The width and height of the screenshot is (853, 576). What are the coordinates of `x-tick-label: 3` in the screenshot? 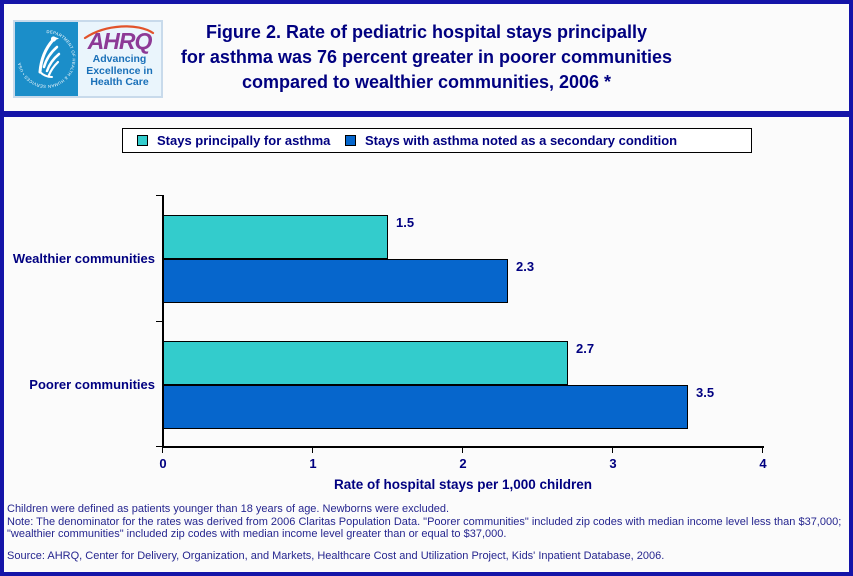 It's located at (613, 463).